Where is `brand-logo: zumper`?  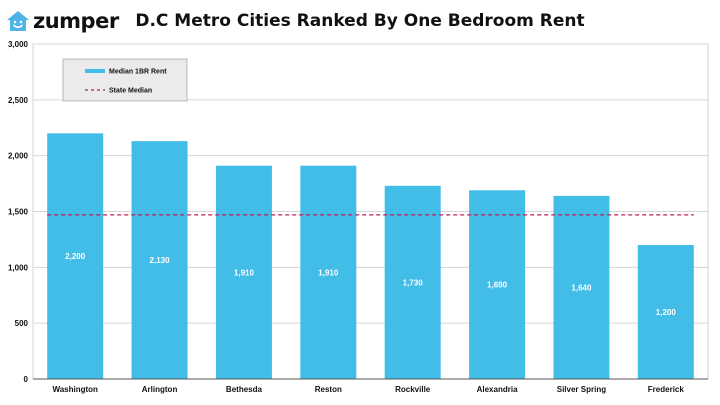
brand-logo: zumper is located at coordinates (62, 21).